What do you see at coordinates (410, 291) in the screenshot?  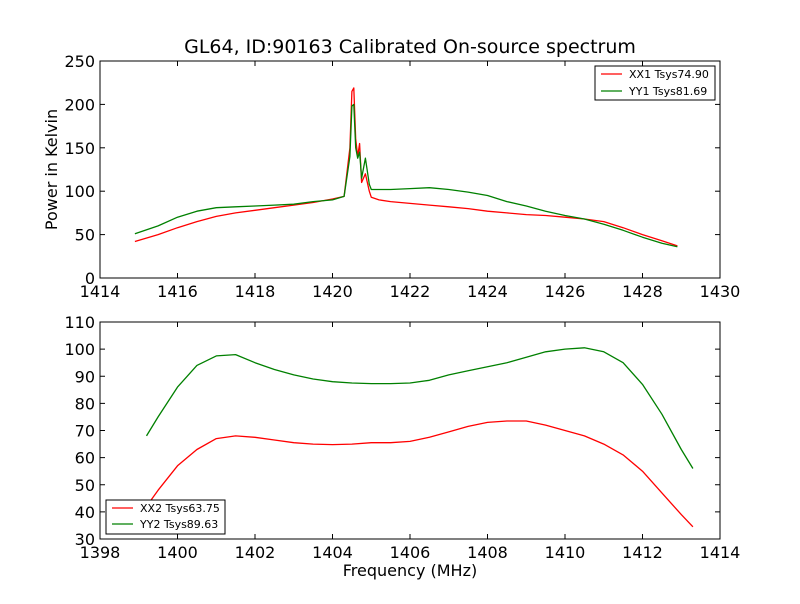 I see `top-x-tick-label: 1422` at bounding box center [410, 291].